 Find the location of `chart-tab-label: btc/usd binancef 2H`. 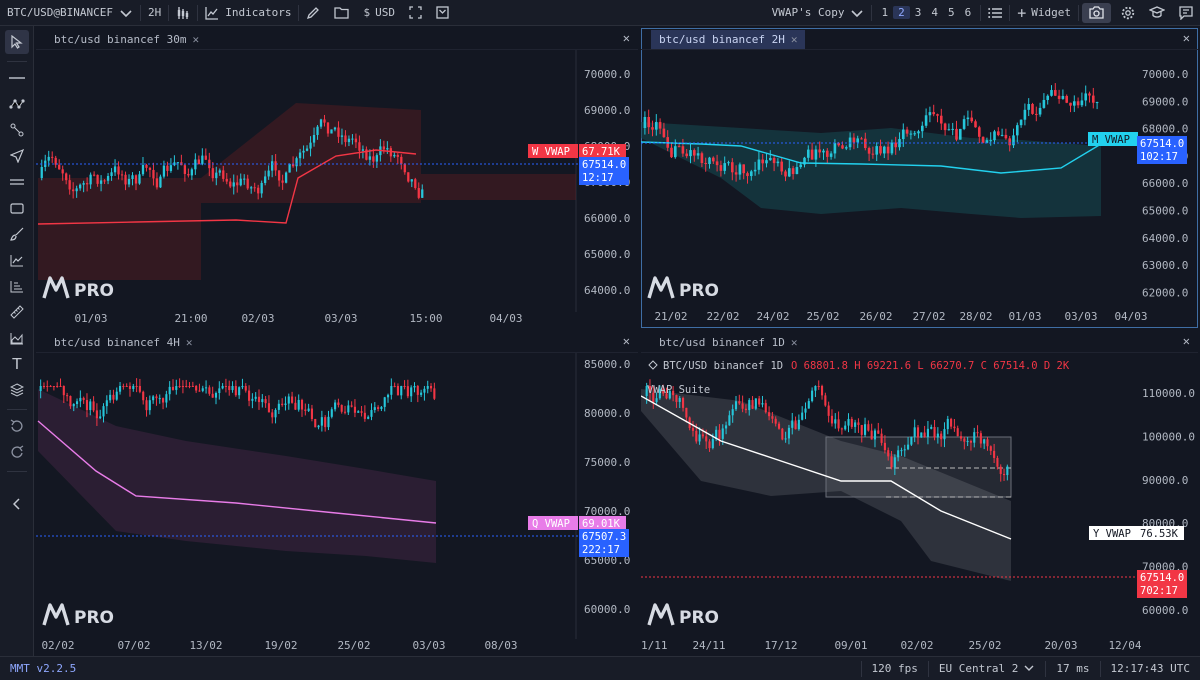

chart-tab-label: btc/usd binancef 2H is located at coordinates (722, 39).